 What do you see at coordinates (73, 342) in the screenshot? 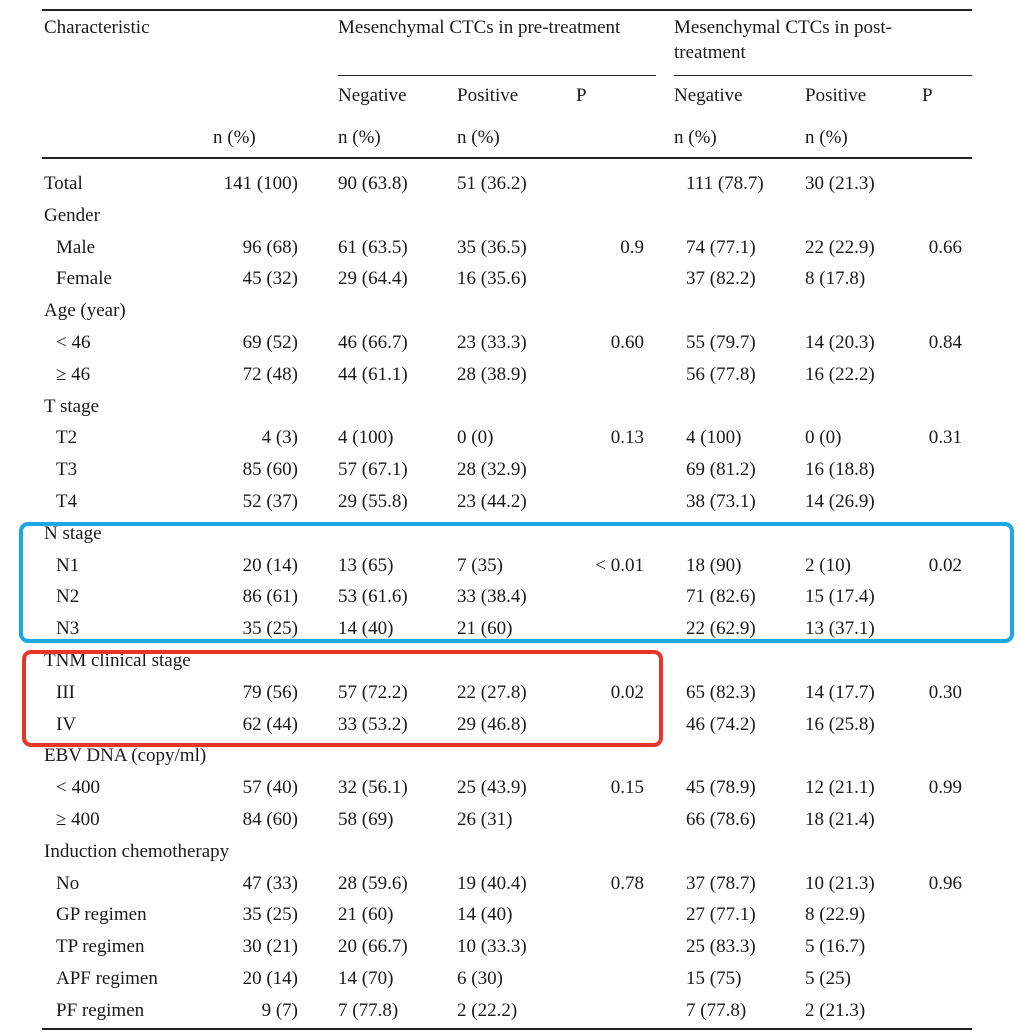
I see `row-label: < 46` at bounding box center [73, 342].